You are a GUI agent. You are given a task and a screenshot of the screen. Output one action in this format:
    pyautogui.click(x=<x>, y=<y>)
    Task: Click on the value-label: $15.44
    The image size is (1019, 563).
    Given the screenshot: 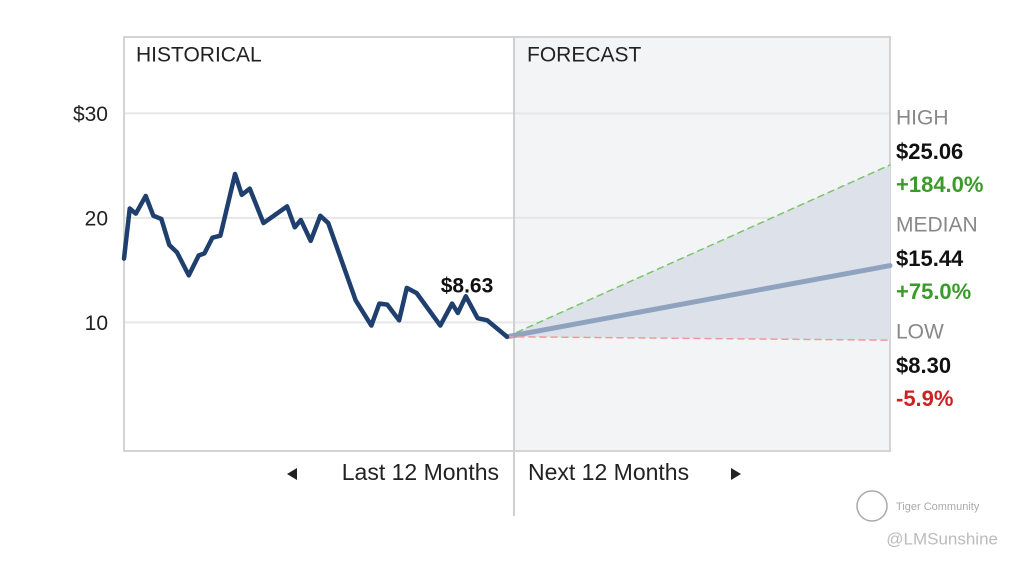 What is the action you would take?
    pyautogui.click(x=930, y=258)
    